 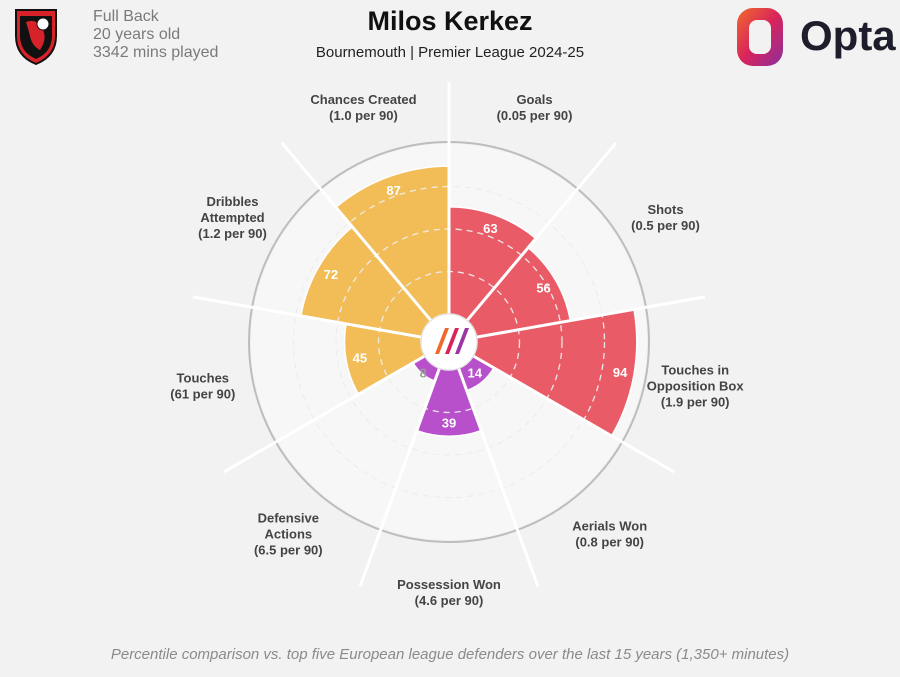 I want to click on category-label: Chances Created, so click(x=363, y=99).